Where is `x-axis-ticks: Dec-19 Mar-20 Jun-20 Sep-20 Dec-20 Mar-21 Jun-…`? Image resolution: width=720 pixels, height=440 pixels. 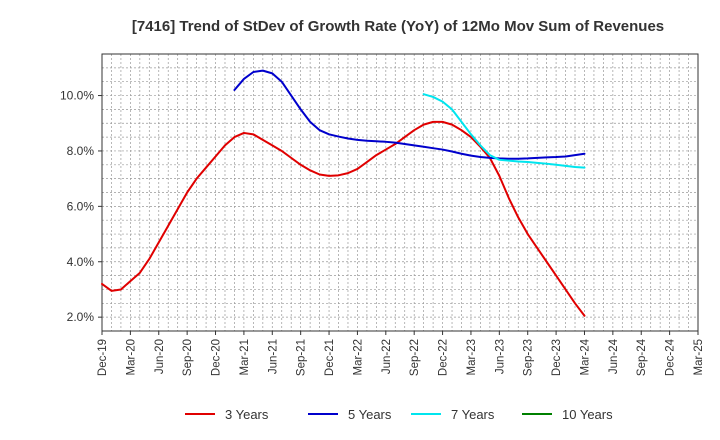
x-axis-ticks: Dec-19 Mar-20 Jun-20 Sep-20 Dec-20 Mar-21 Jun-… is located at coordinates (401, 353).